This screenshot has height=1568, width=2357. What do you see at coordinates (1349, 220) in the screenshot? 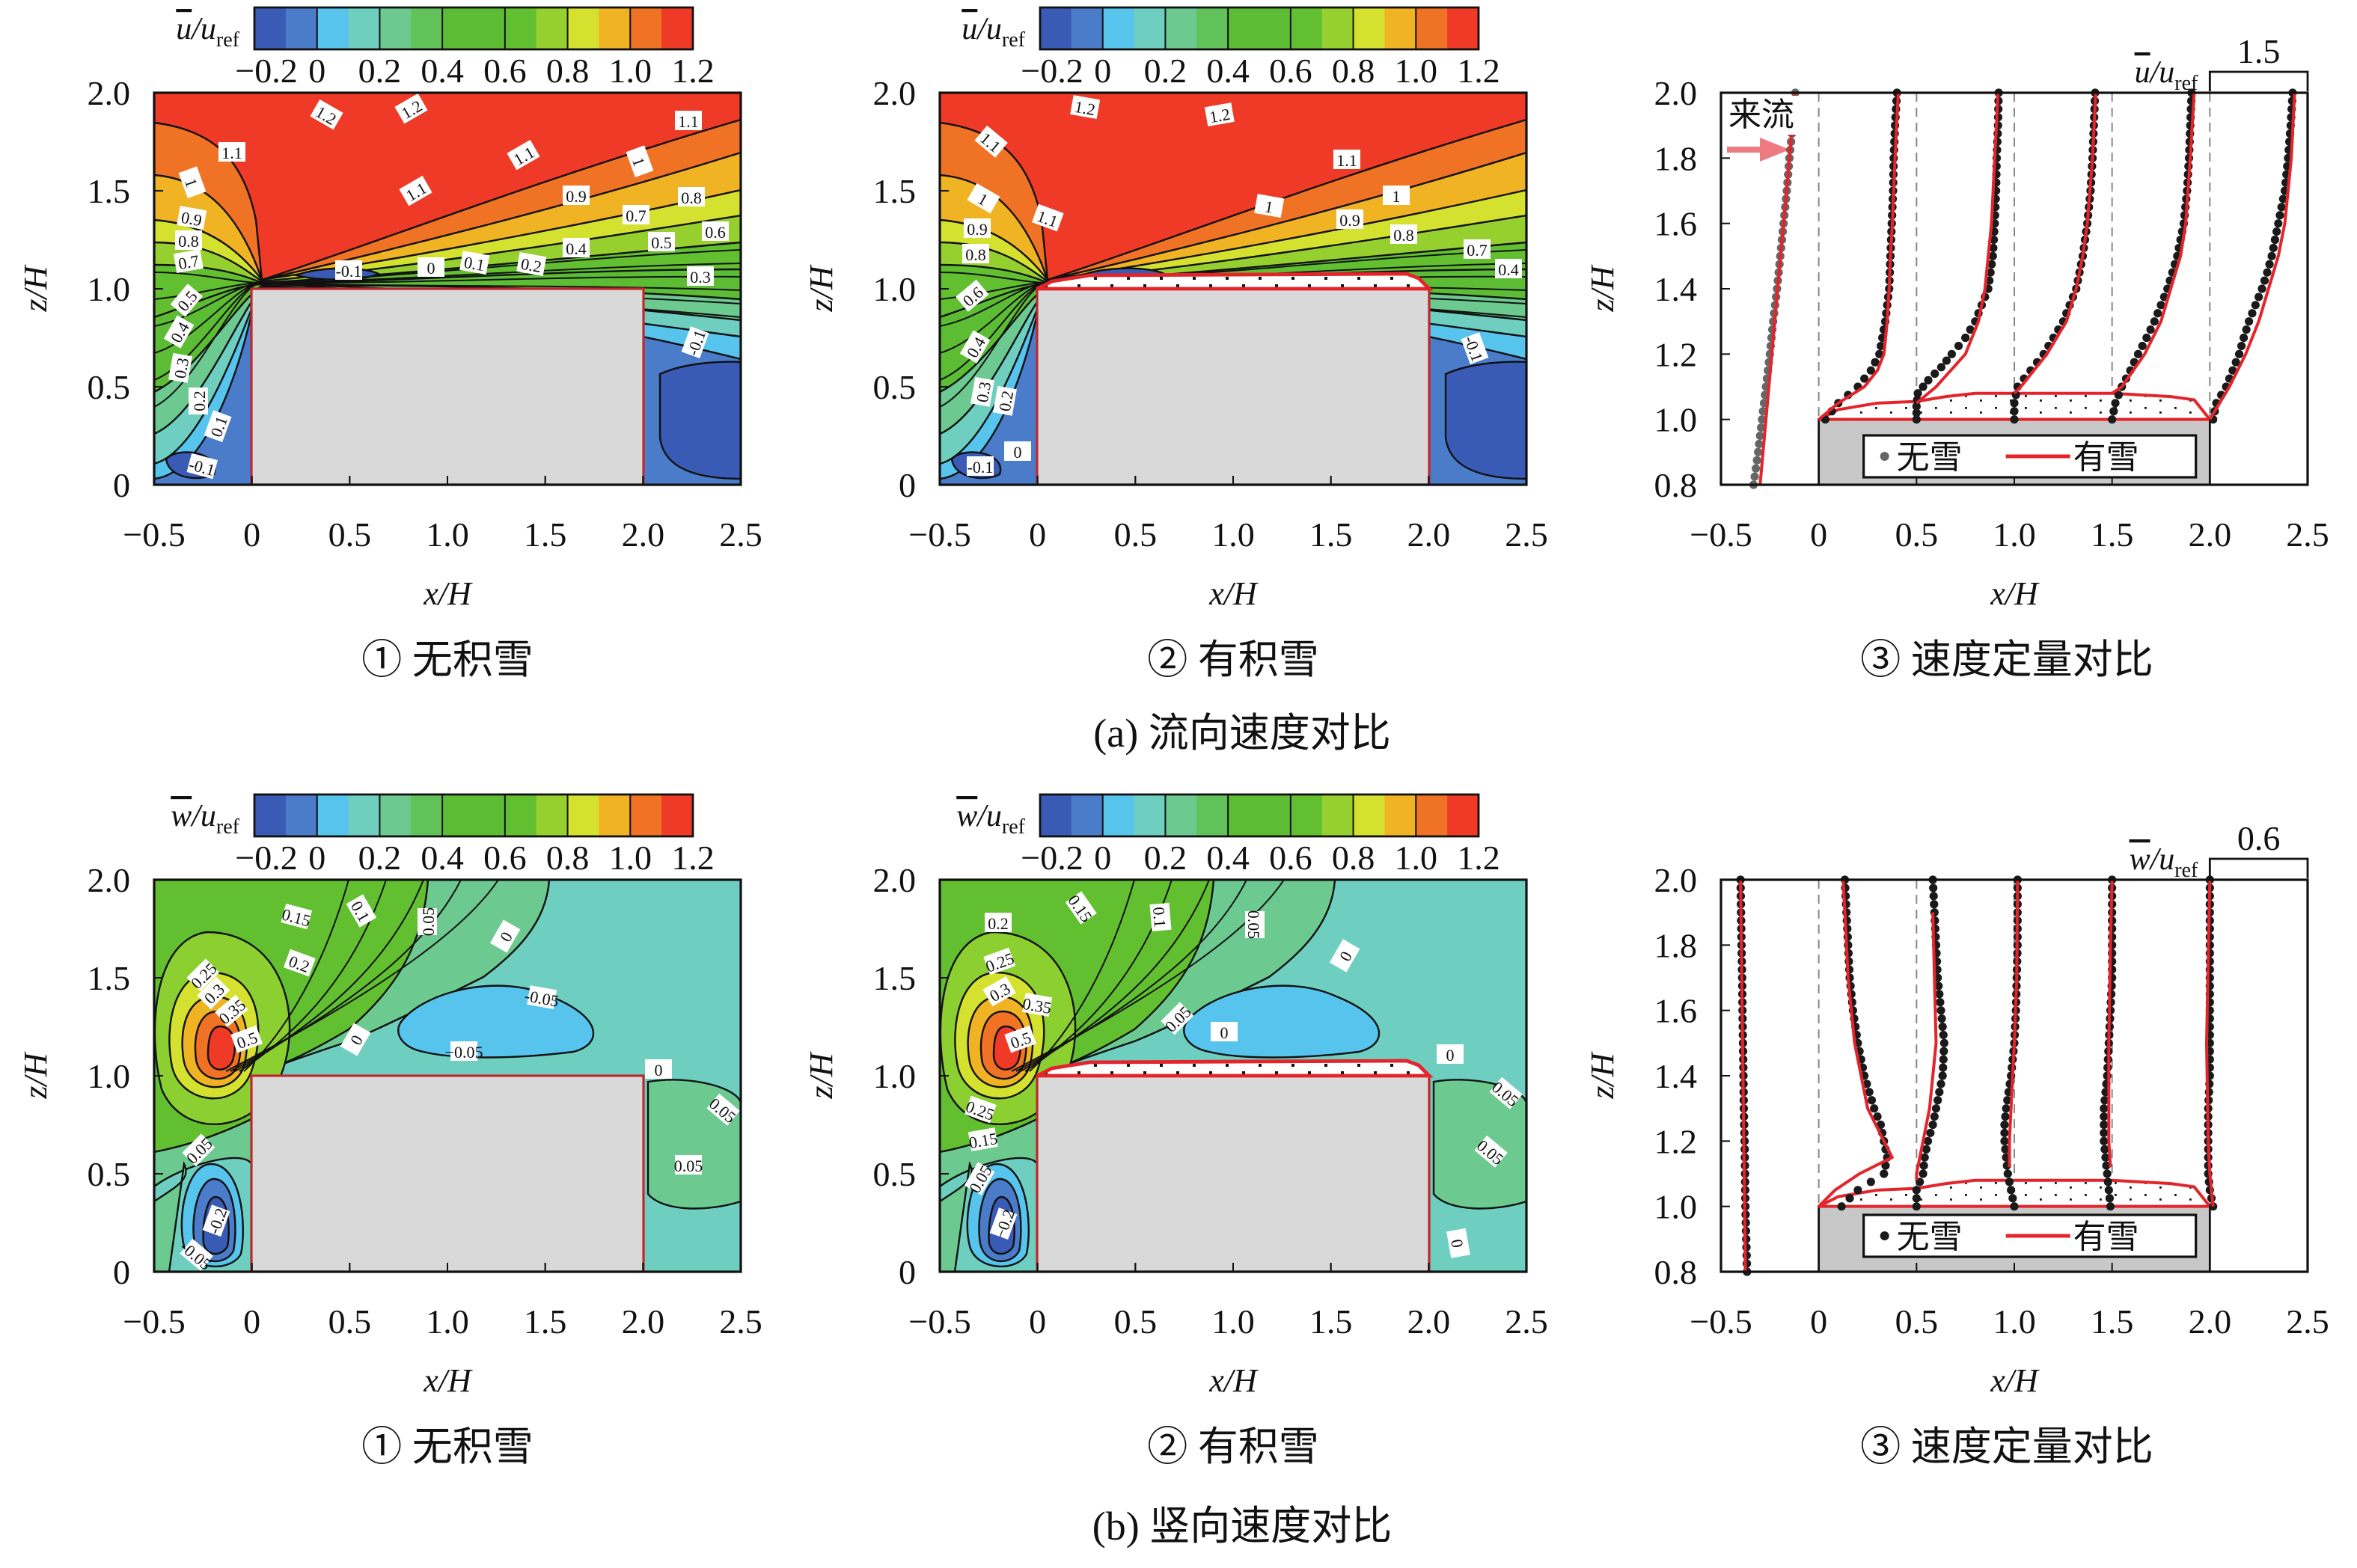
I see `contour-label: 0.9` at bounding box center [1349, 220].